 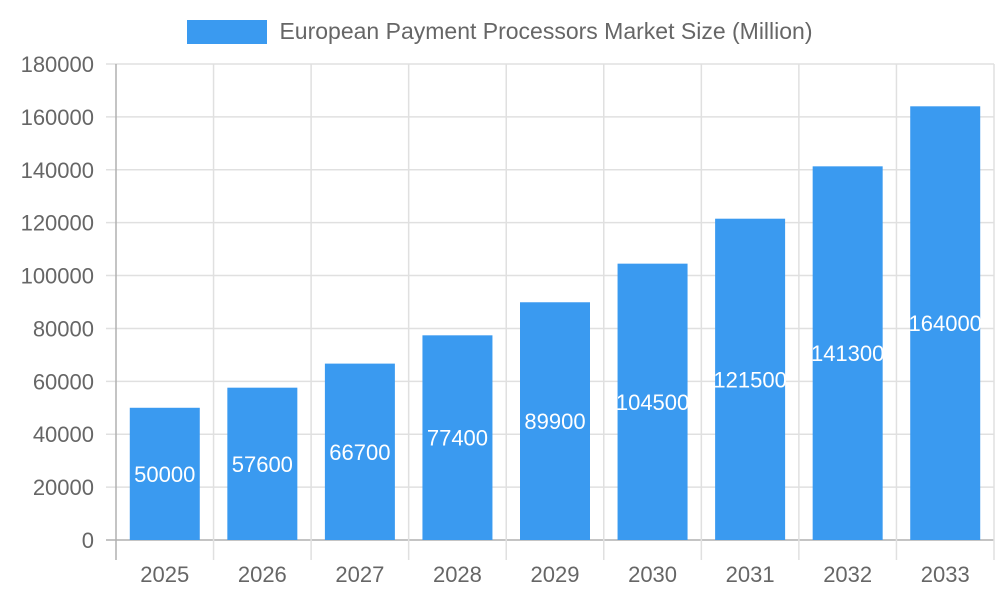 I want to click on bar-value-label: 121500, so click(x=749, y=379).